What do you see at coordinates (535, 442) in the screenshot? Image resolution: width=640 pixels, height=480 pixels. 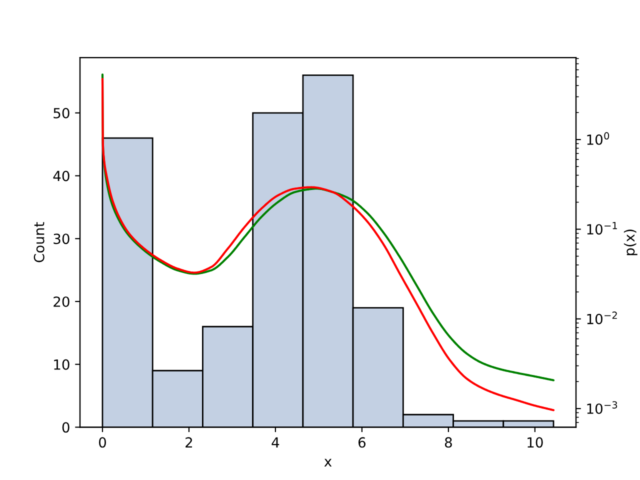 I see `x-tick-label: 10` at bounding box center [535, 442].